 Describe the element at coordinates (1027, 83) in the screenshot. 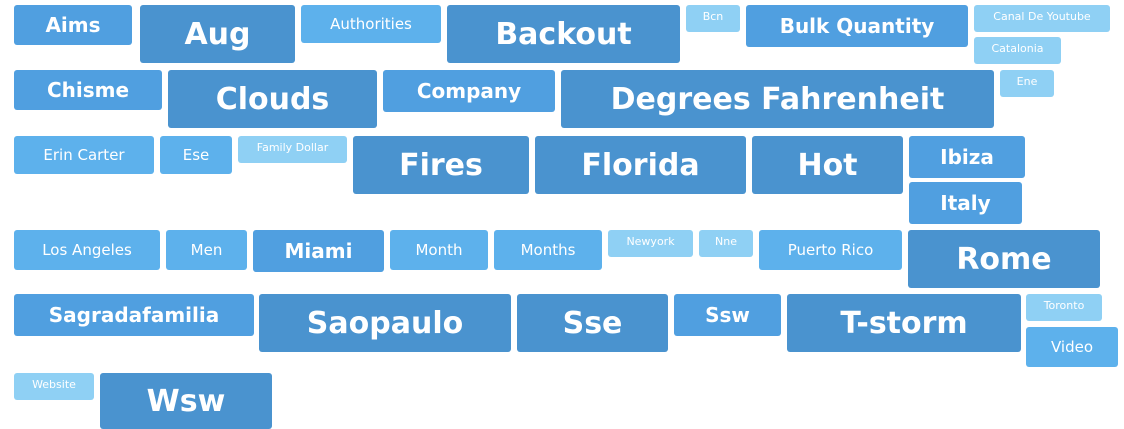

I see `tag: Ene` at that location.